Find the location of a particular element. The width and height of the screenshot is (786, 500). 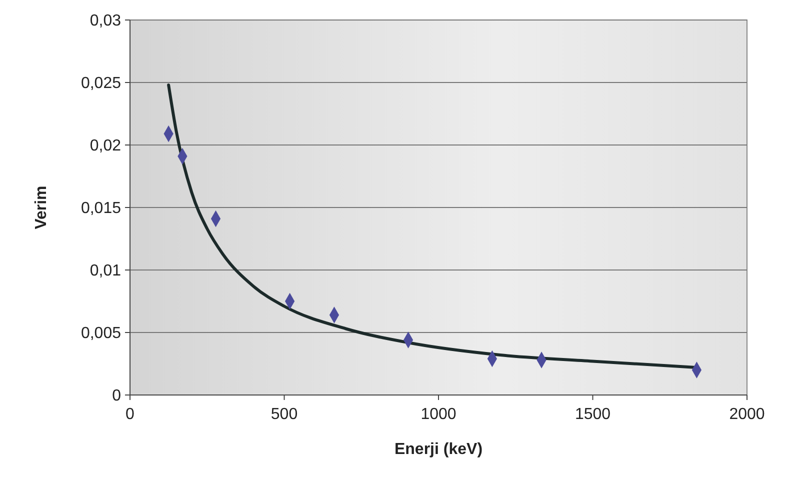

x-tick-label: 500 is located at coordinates (284, 414).